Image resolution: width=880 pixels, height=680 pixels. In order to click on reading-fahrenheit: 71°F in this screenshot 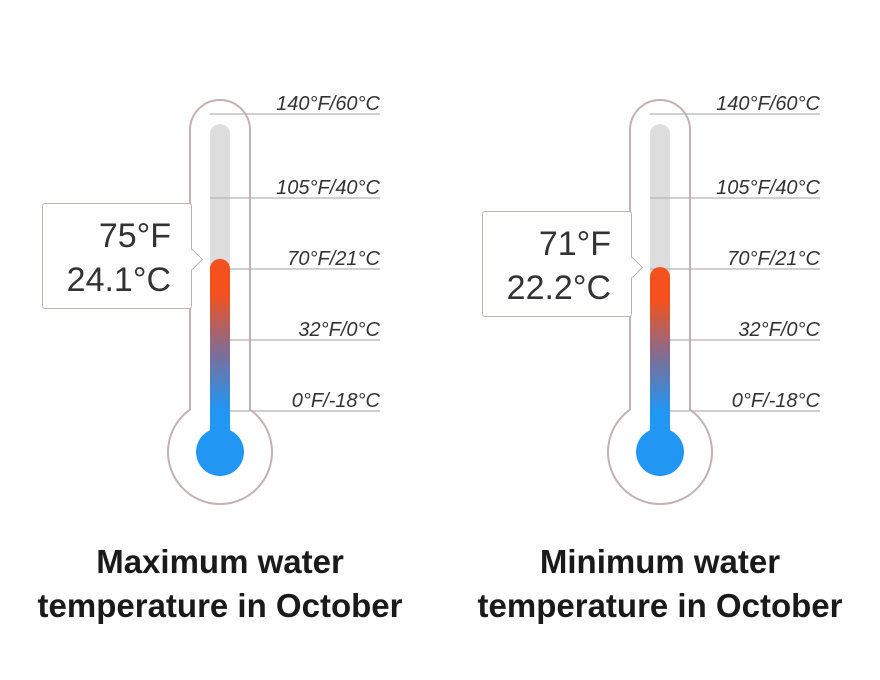, I will do `click(574, 243)`.